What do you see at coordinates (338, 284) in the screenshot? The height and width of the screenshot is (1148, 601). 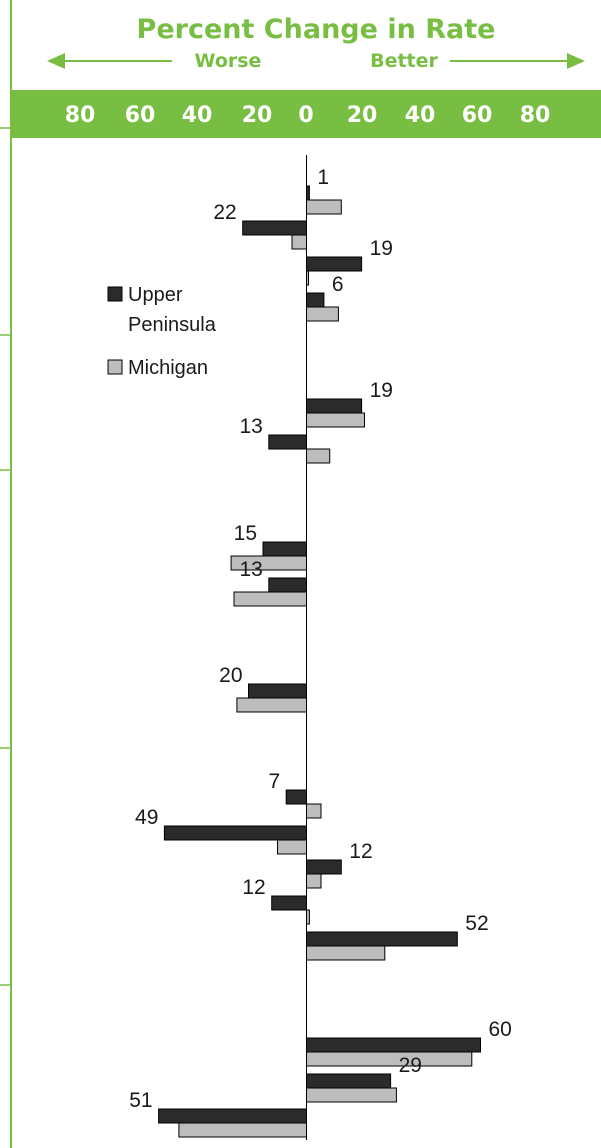 I see `data-label: 6` at bounding box center [338, 284].